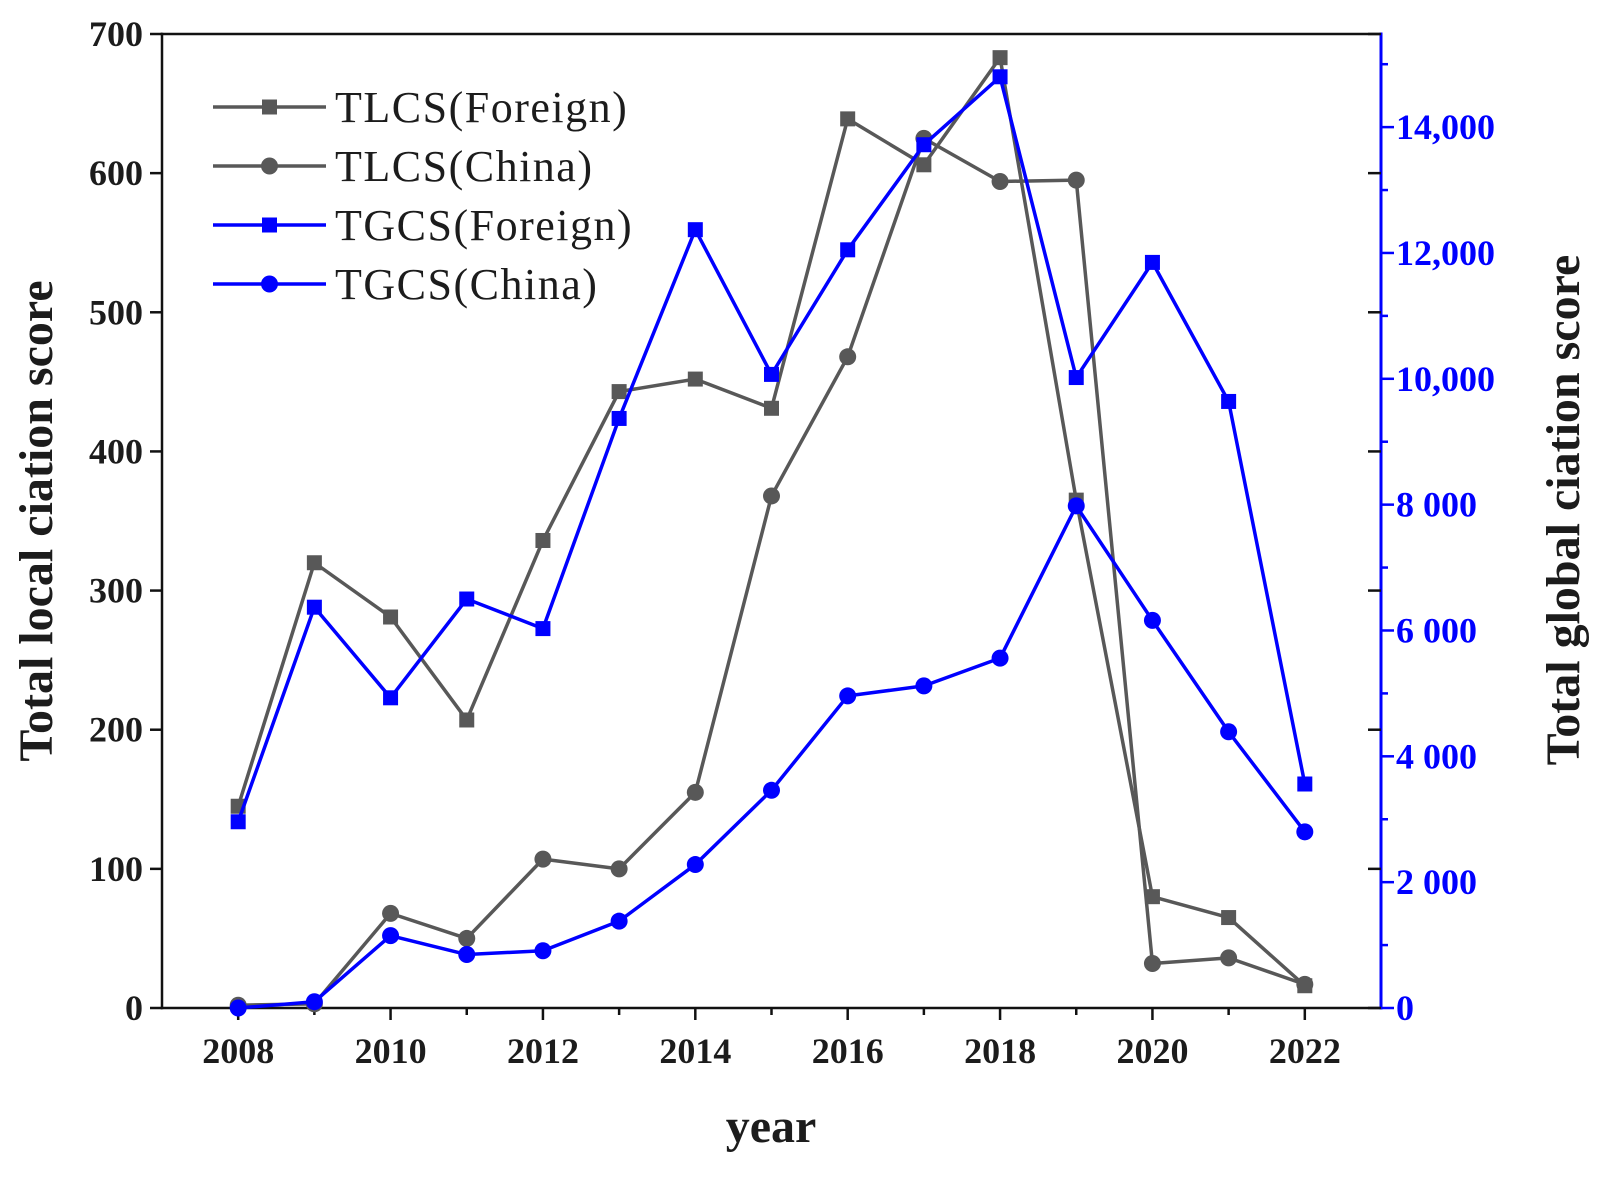 Image resolution: width=1606 pixels, height=1177 pixels. Describe the element at coordinates (695, 865) in the screenshot. I see `data-point-tgcs-china-2014` at that location.